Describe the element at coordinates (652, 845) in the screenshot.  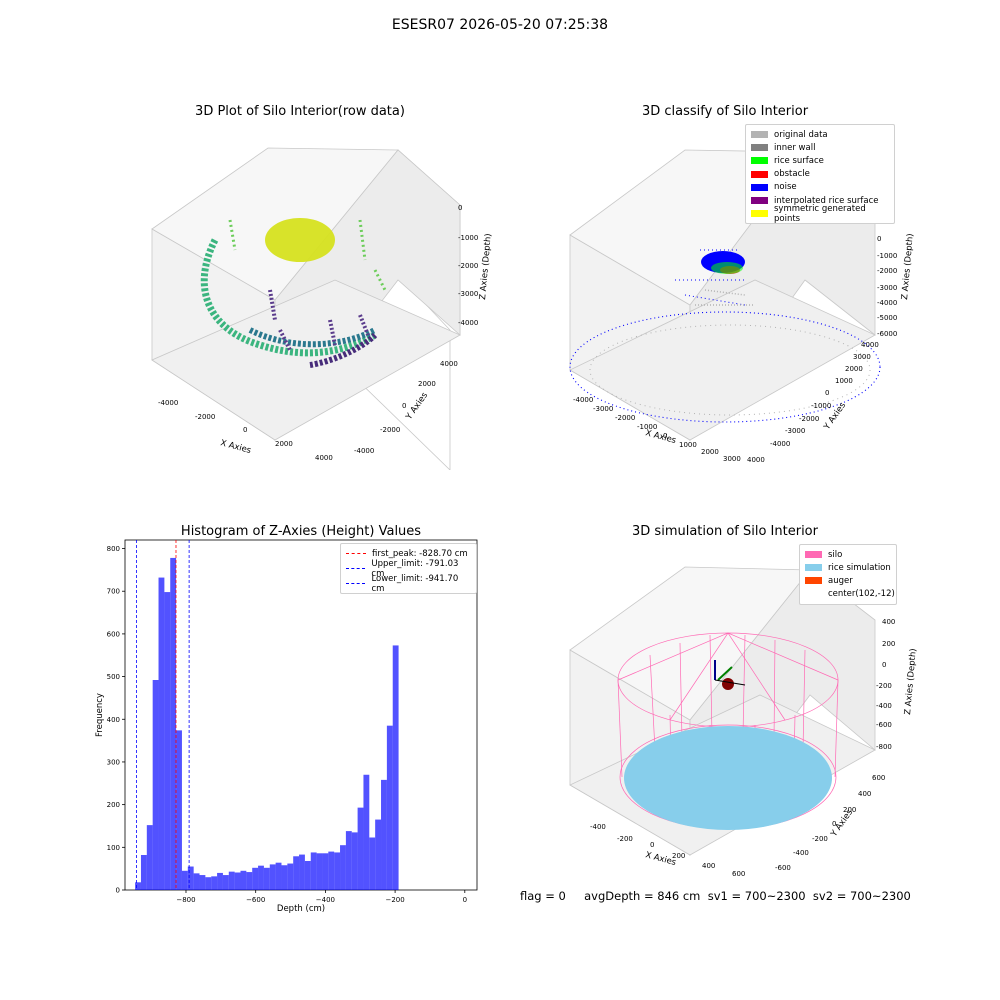
I see `sim-x-tick-3: 0` at that location.